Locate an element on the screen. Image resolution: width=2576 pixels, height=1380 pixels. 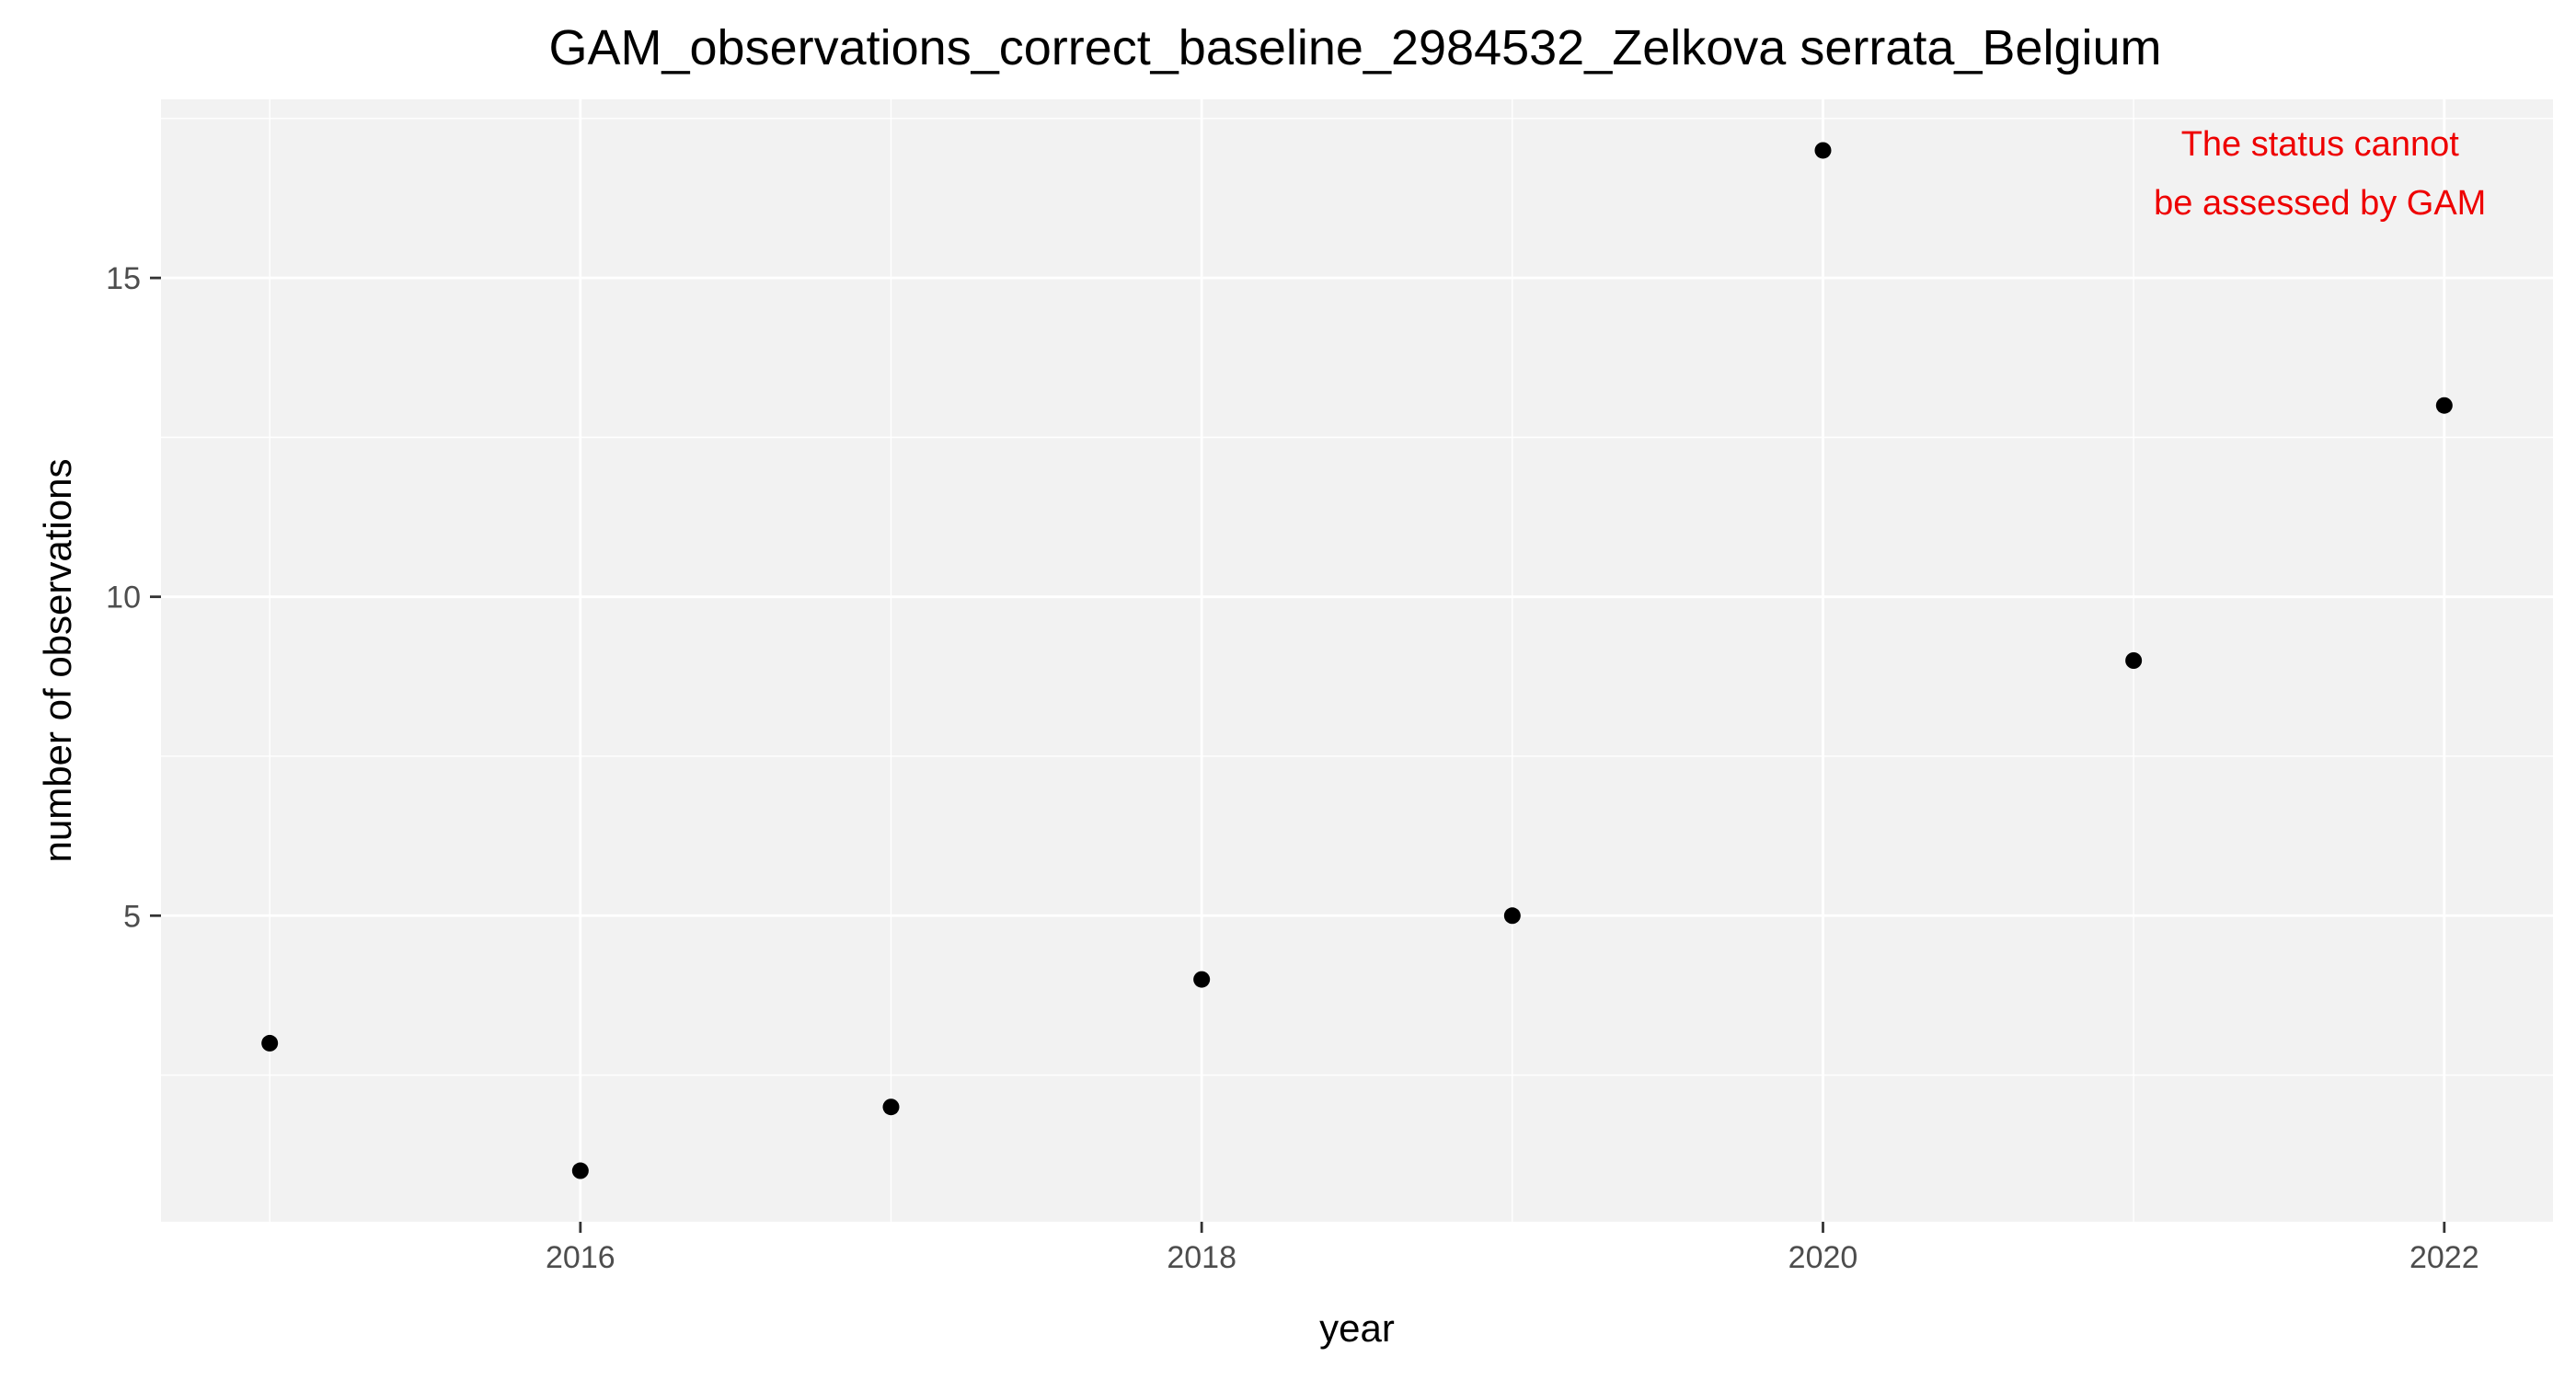
y-tick-label: 5 is located at coordinates (132, 916).